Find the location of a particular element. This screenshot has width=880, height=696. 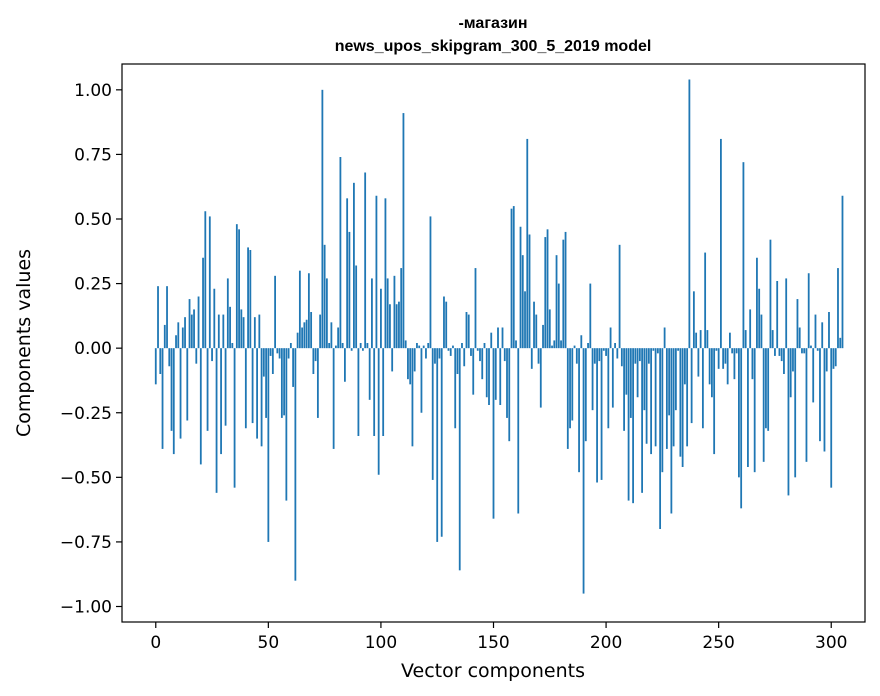

x-tick-label: 200 is located at coordinates (606, 643).